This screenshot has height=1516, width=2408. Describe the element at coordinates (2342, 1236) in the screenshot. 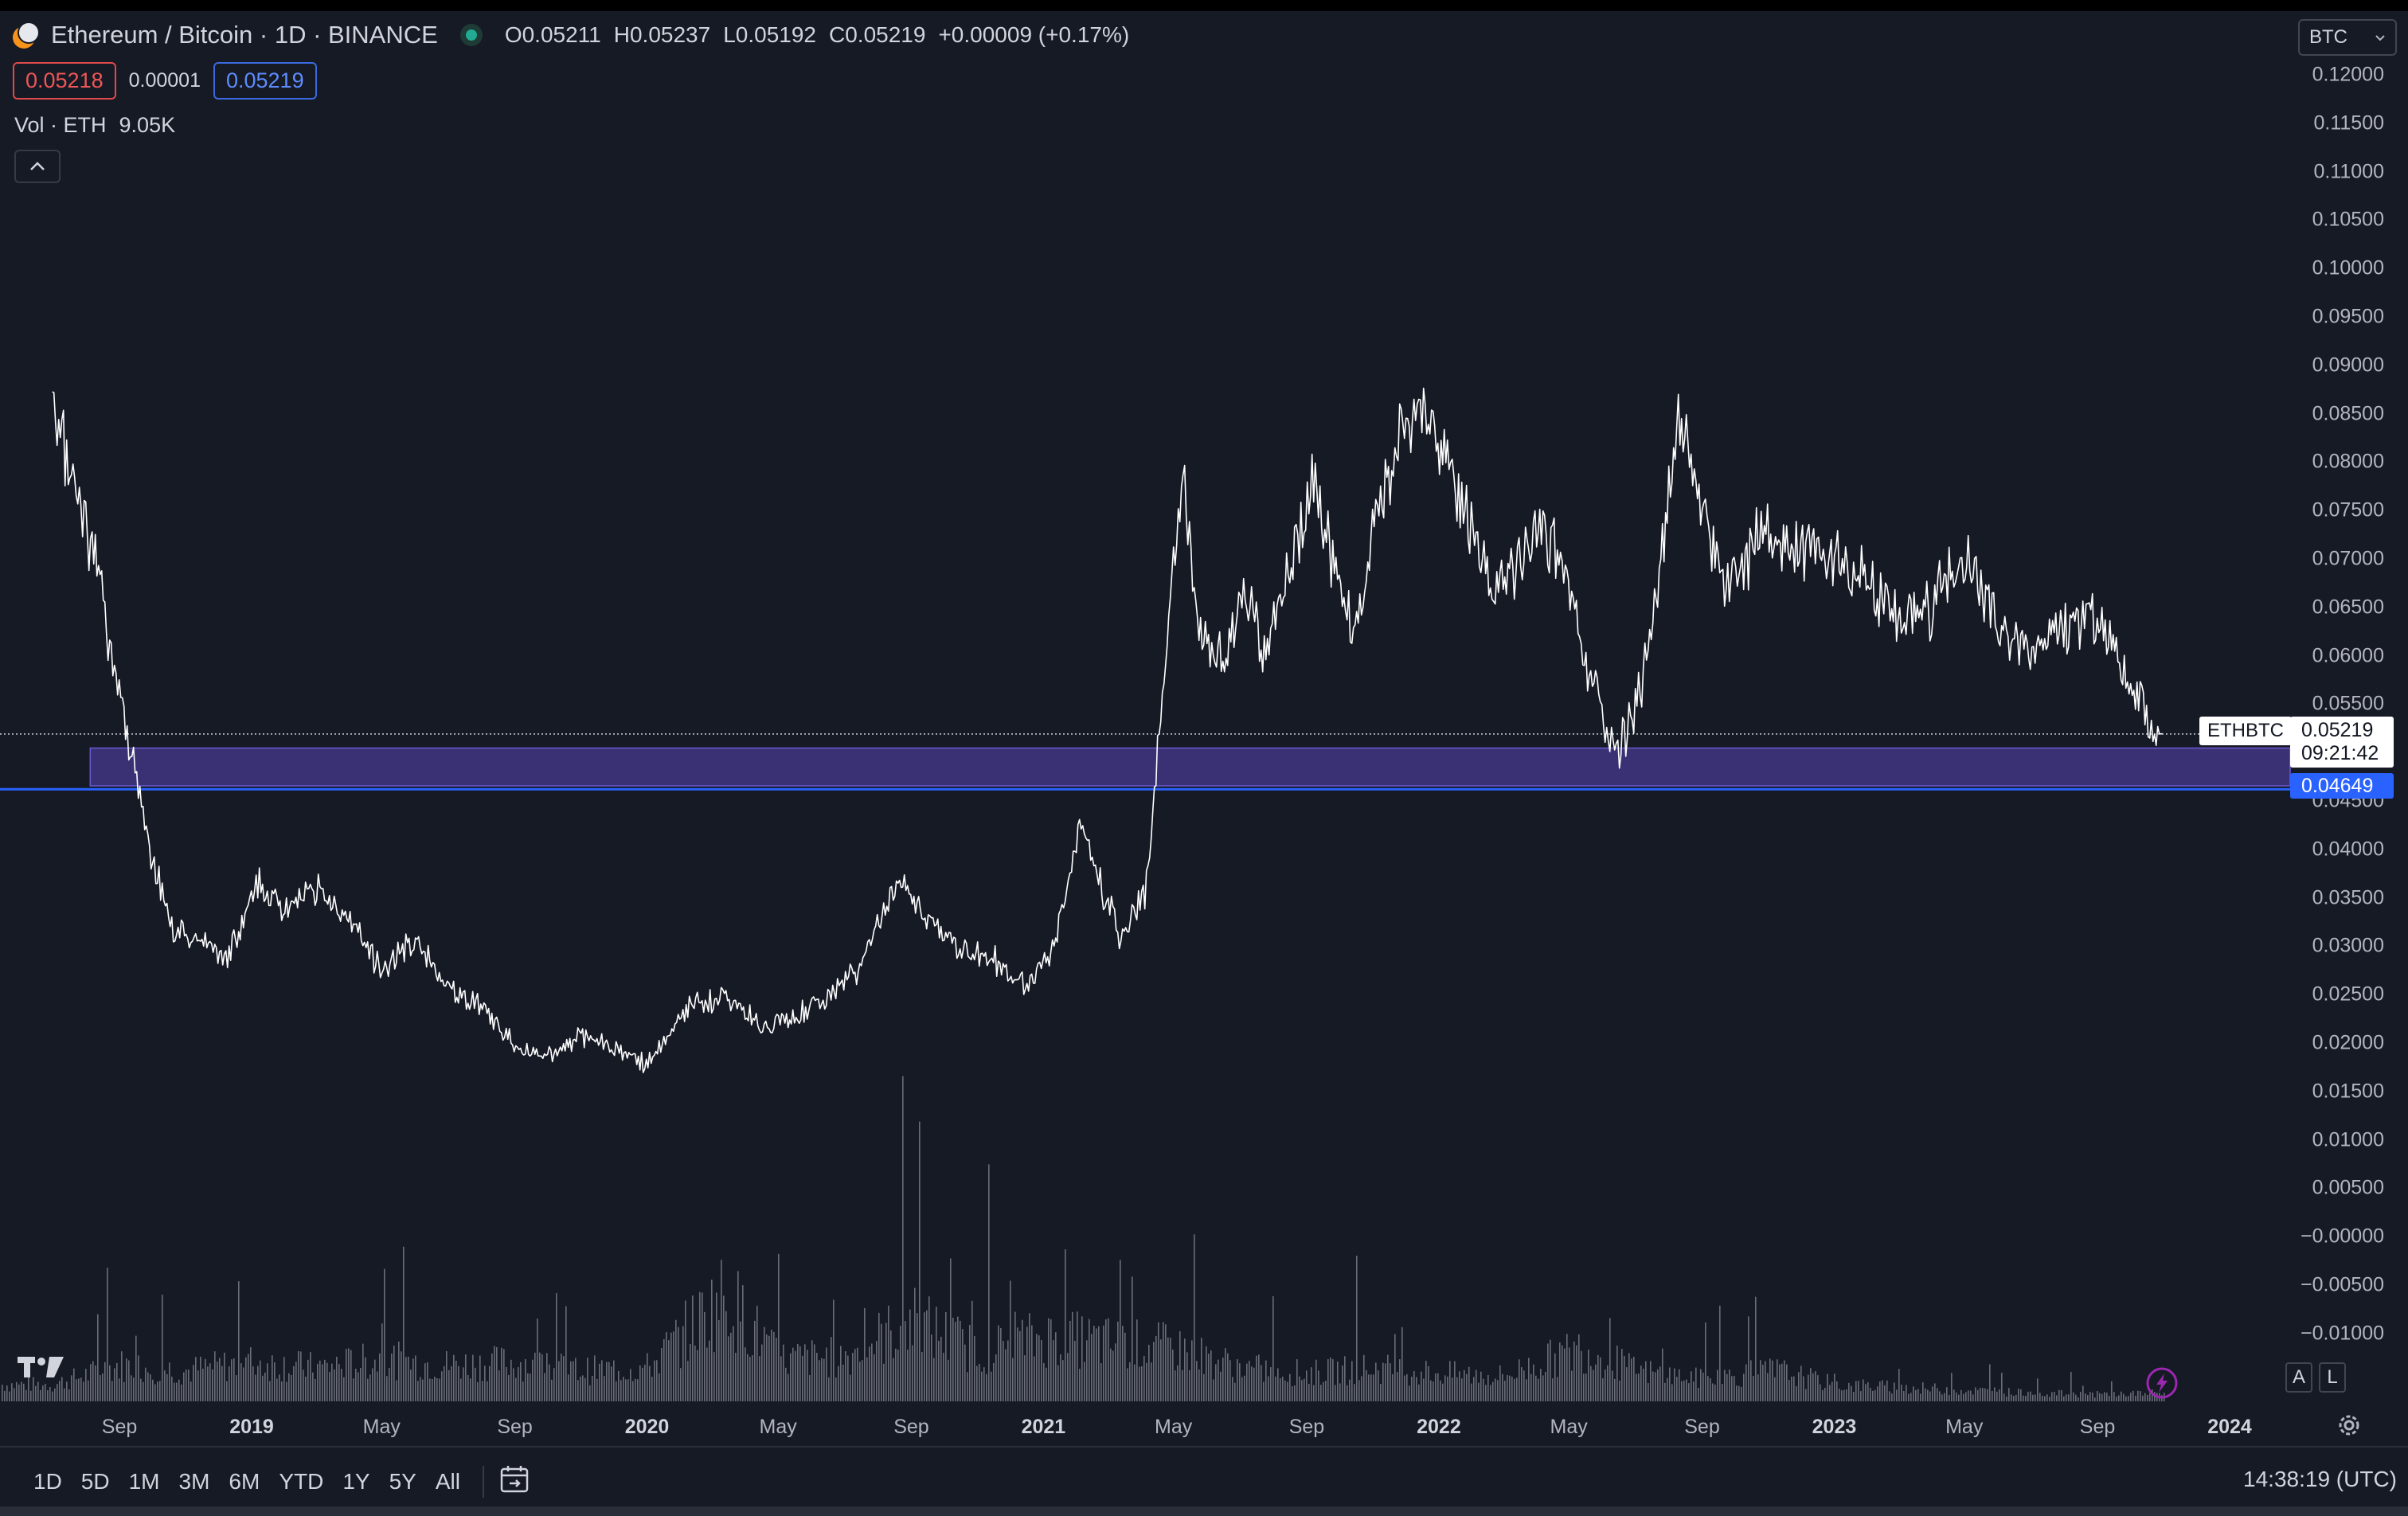

I see `price-axis-tick-label: −0.00000` at that location.